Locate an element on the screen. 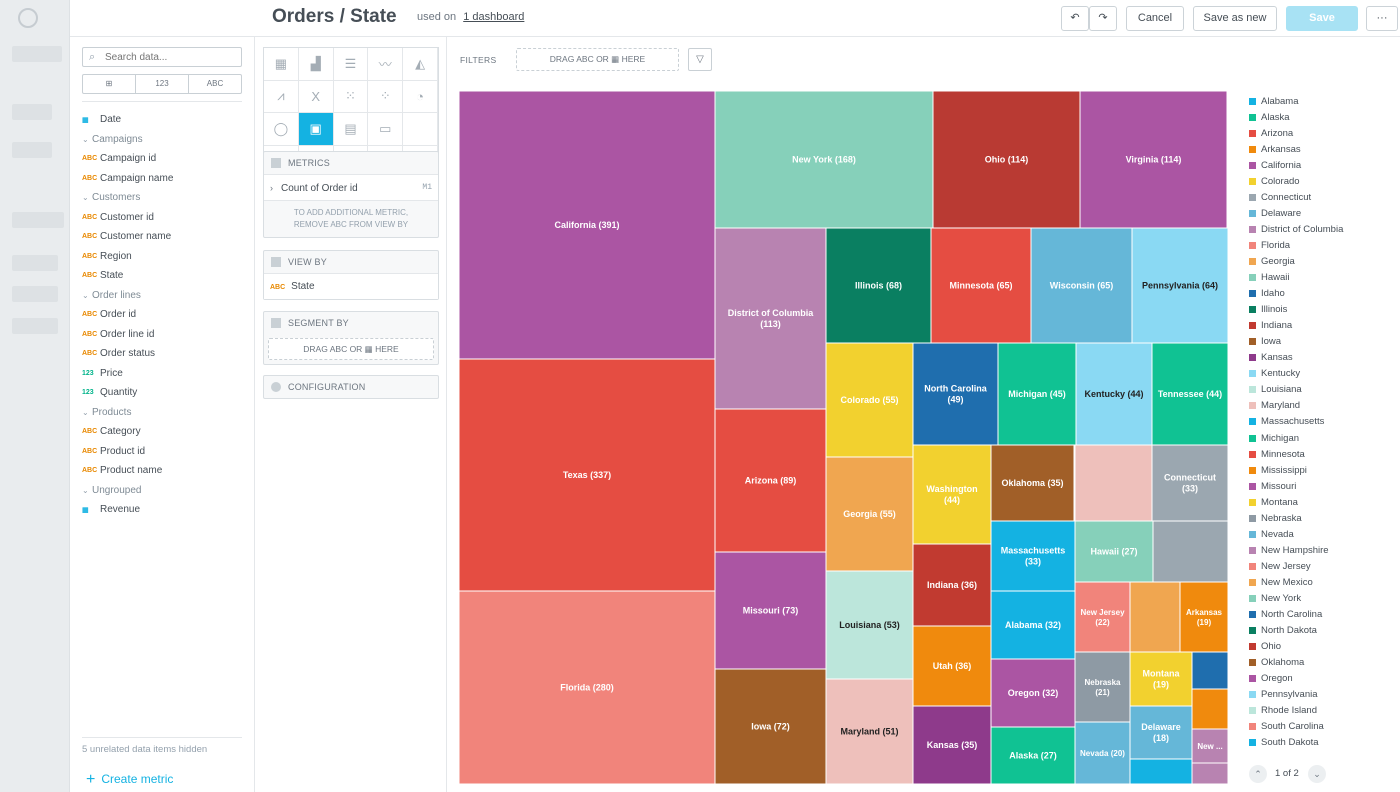 This screenshot has height=792, width=1400. legend-item: South Carolina is located at coordinates (1324, 727).